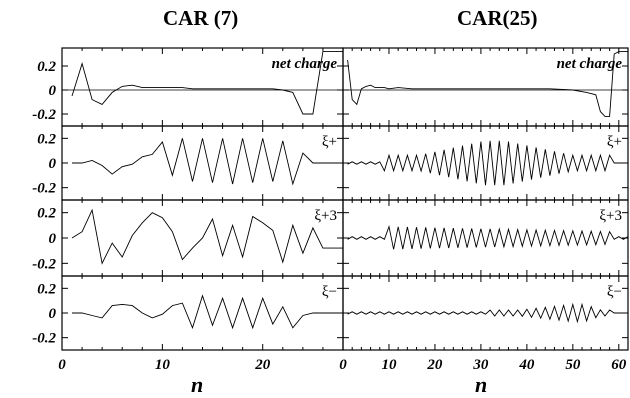  I want to click on x-tick-label: 40, so click(526, 365).